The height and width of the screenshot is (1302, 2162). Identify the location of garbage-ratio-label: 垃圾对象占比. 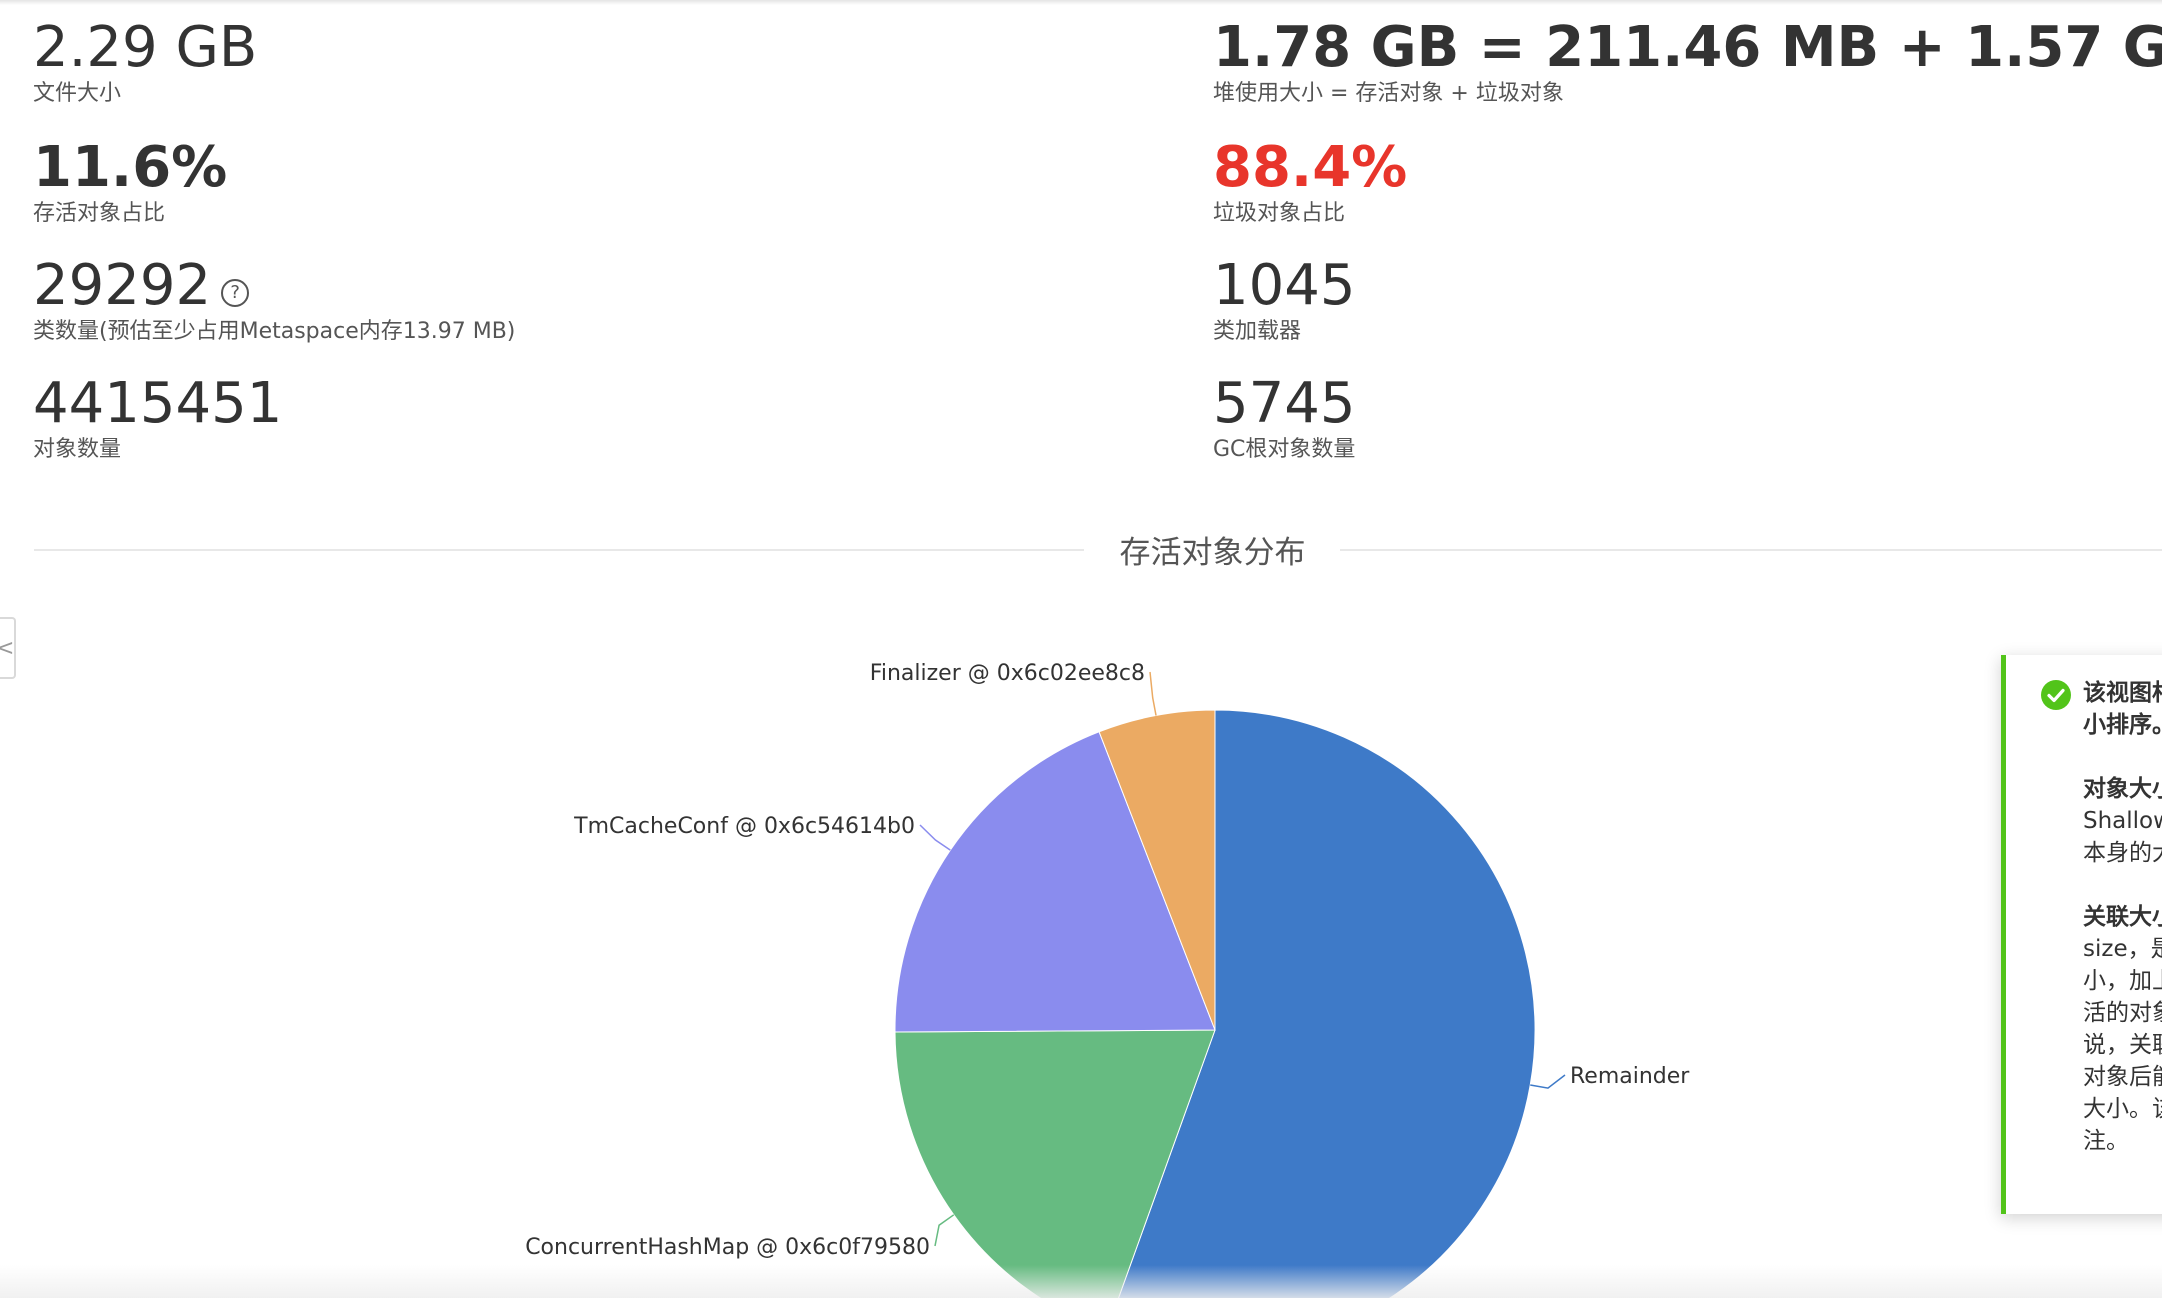
(1279, 213).